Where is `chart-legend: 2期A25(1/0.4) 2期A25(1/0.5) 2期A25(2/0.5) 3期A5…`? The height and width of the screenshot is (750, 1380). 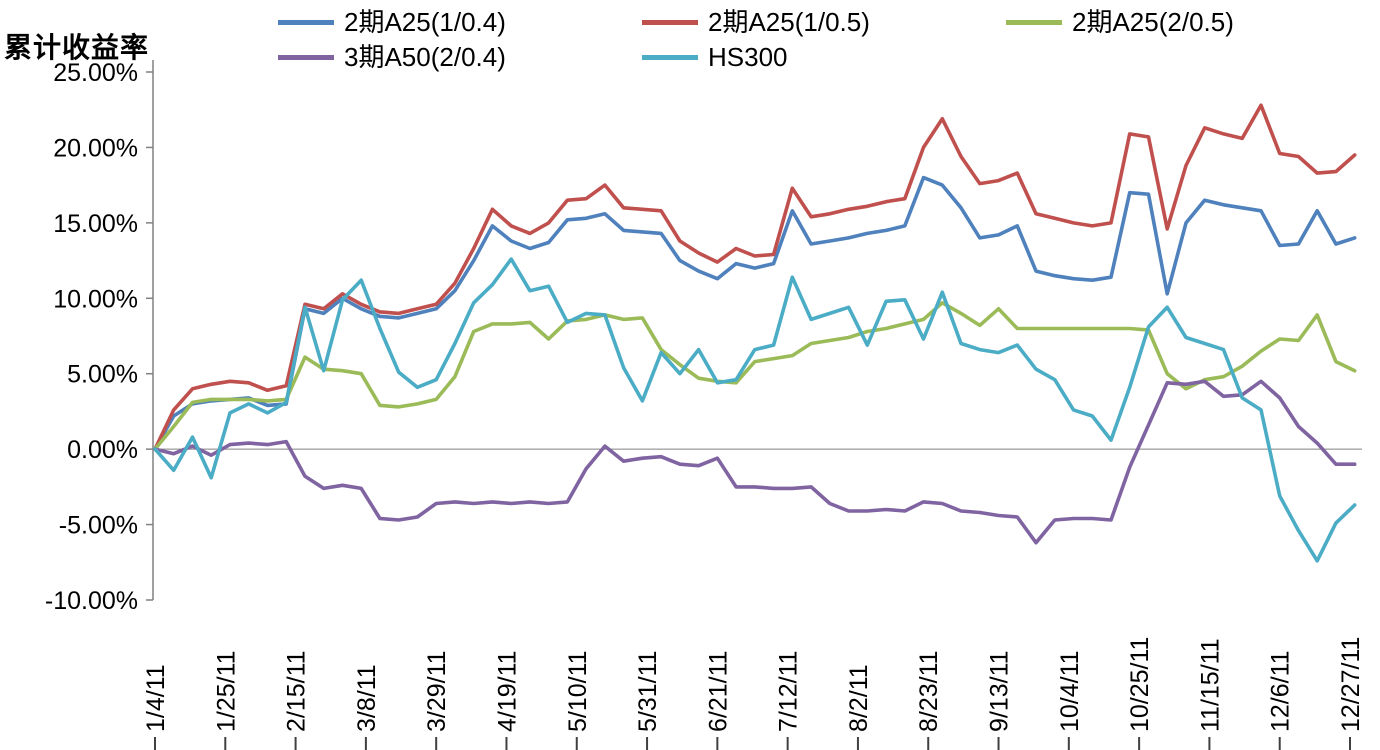 chart-legend: 2期A25(1/0.4) 2期A25(1/0.5) 2期A25(2/0.5) 3期A5… is located at coordinates (824, 39).